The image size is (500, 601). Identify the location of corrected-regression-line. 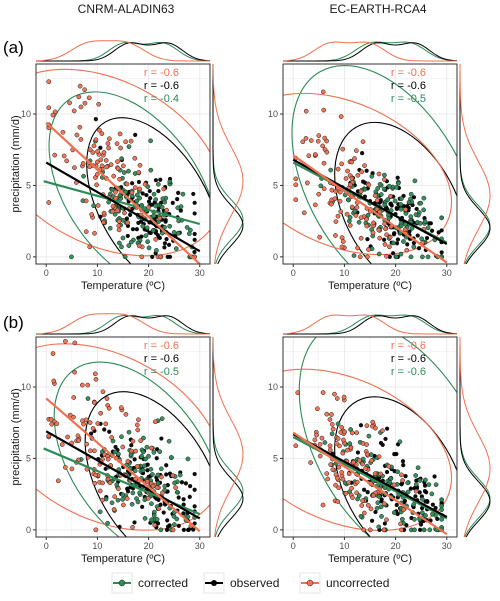
(122, 203).